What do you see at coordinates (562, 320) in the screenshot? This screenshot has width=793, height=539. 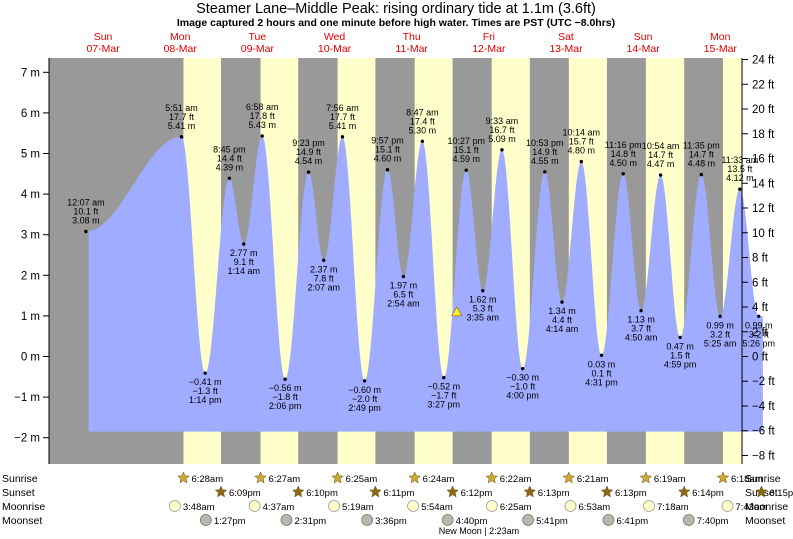 I see `tide-feet-label: 4.4 ft` at bounding box center [562, 320].